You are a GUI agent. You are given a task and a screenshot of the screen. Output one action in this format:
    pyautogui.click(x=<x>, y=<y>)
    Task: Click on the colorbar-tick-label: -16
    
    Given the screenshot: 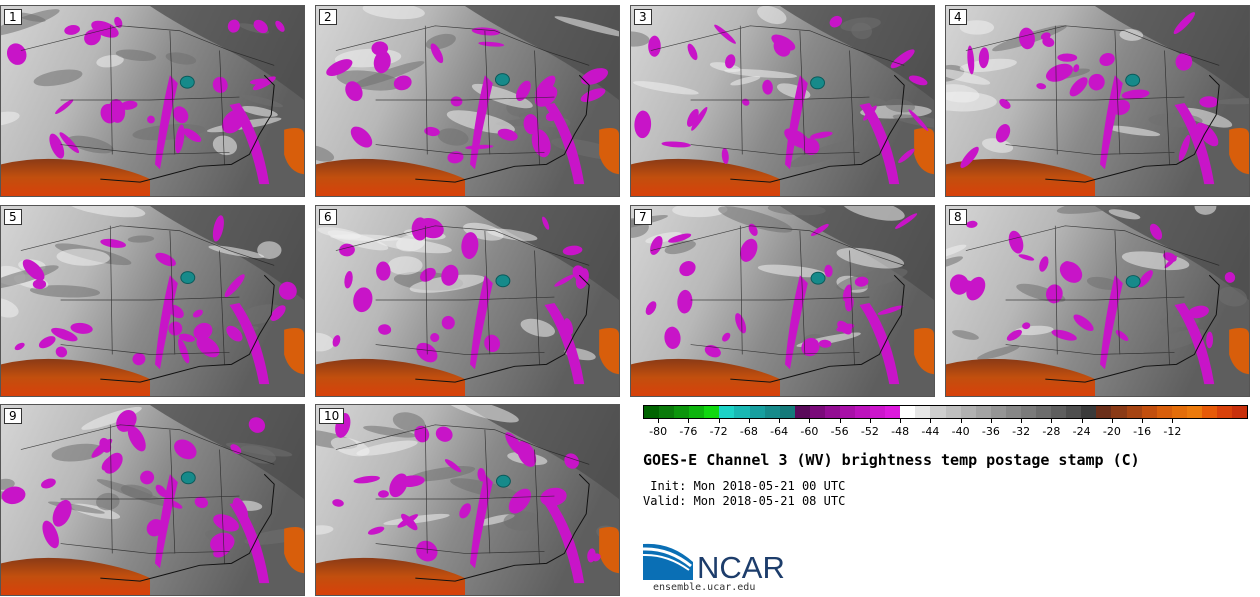 What is the action you would take?
    pyautogui.click(x=1142, y=431)
    